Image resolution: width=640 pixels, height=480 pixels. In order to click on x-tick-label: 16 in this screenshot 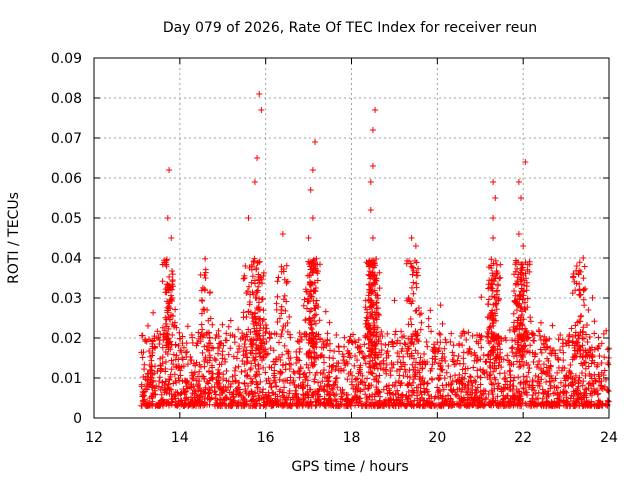, I will do `click(266, 438)`.